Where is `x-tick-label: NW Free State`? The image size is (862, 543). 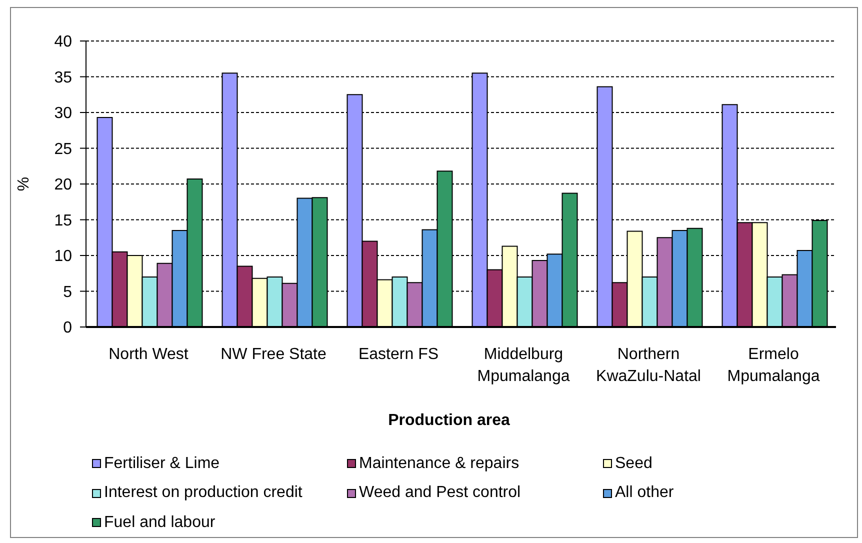 x-tick-label: NW Free State is located at coordinates (273, 354).